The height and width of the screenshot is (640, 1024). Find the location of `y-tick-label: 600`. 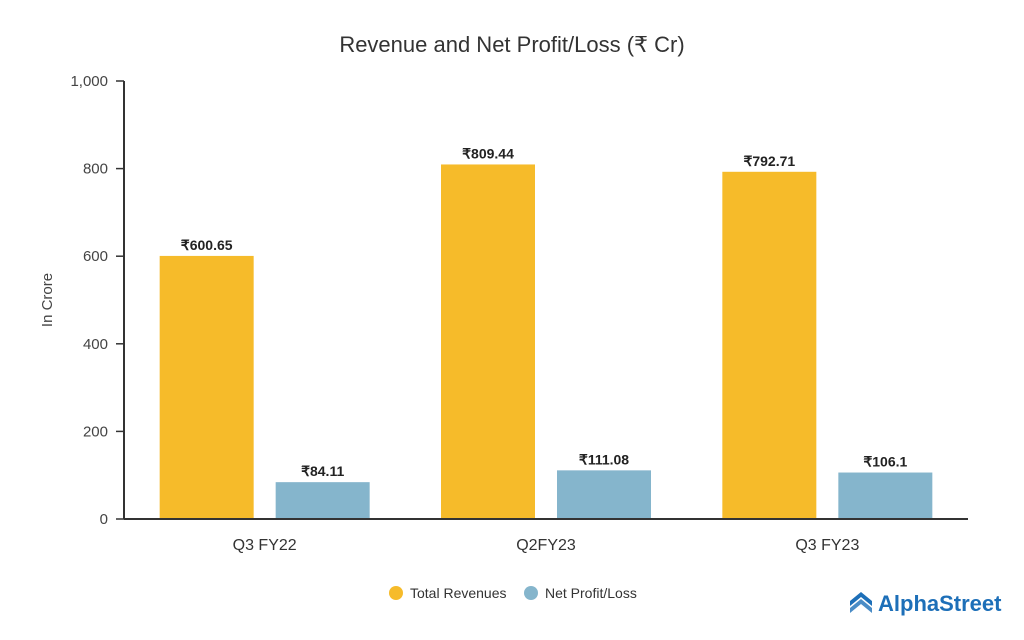

y-tick-label: 600 is located at coordinates (95, 256).